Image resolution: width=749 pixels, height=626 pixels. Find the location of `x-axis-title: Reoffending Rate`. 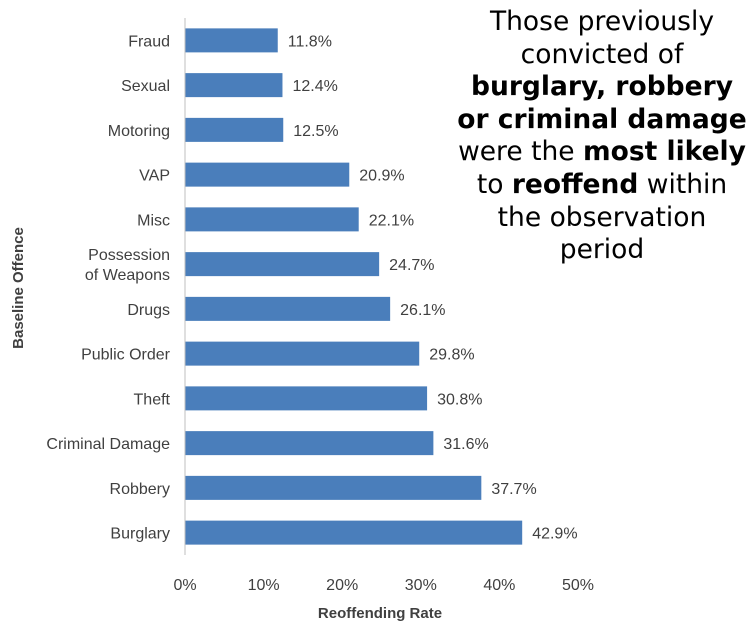

x-axis-title: Reoffending Rate is located at coordinates (380, 613).